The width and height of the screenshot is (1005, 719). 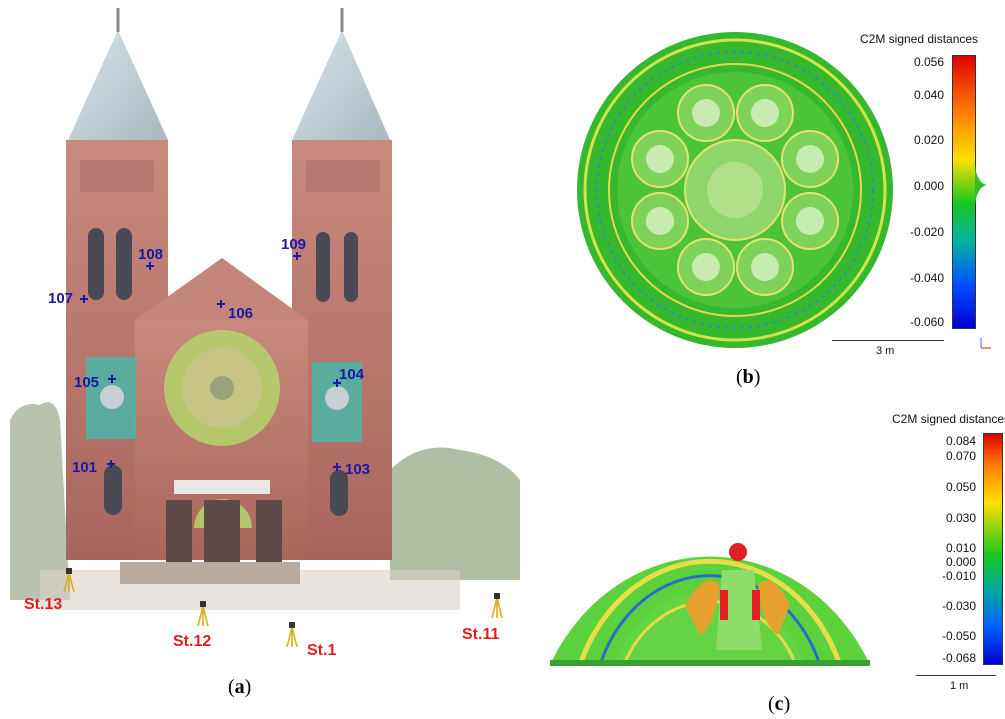 I want to click on colorbar-title-b: C2M signed distances, so click(x=919, y=39).